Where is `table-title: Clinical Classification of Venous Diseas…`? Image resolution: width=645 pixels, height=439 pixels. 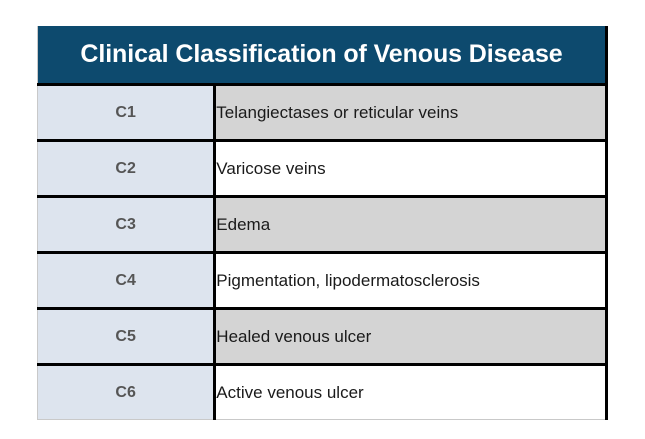 table-title: Clinical Classification of Venous Diseas… is located at coordinates (322, 56).